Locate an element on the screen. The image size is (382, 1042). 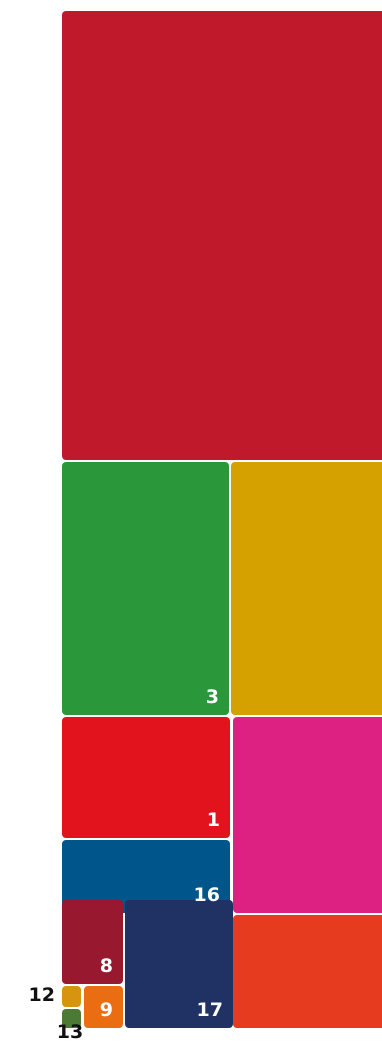
tile-label: 12 is located at coordinates (42, 995).